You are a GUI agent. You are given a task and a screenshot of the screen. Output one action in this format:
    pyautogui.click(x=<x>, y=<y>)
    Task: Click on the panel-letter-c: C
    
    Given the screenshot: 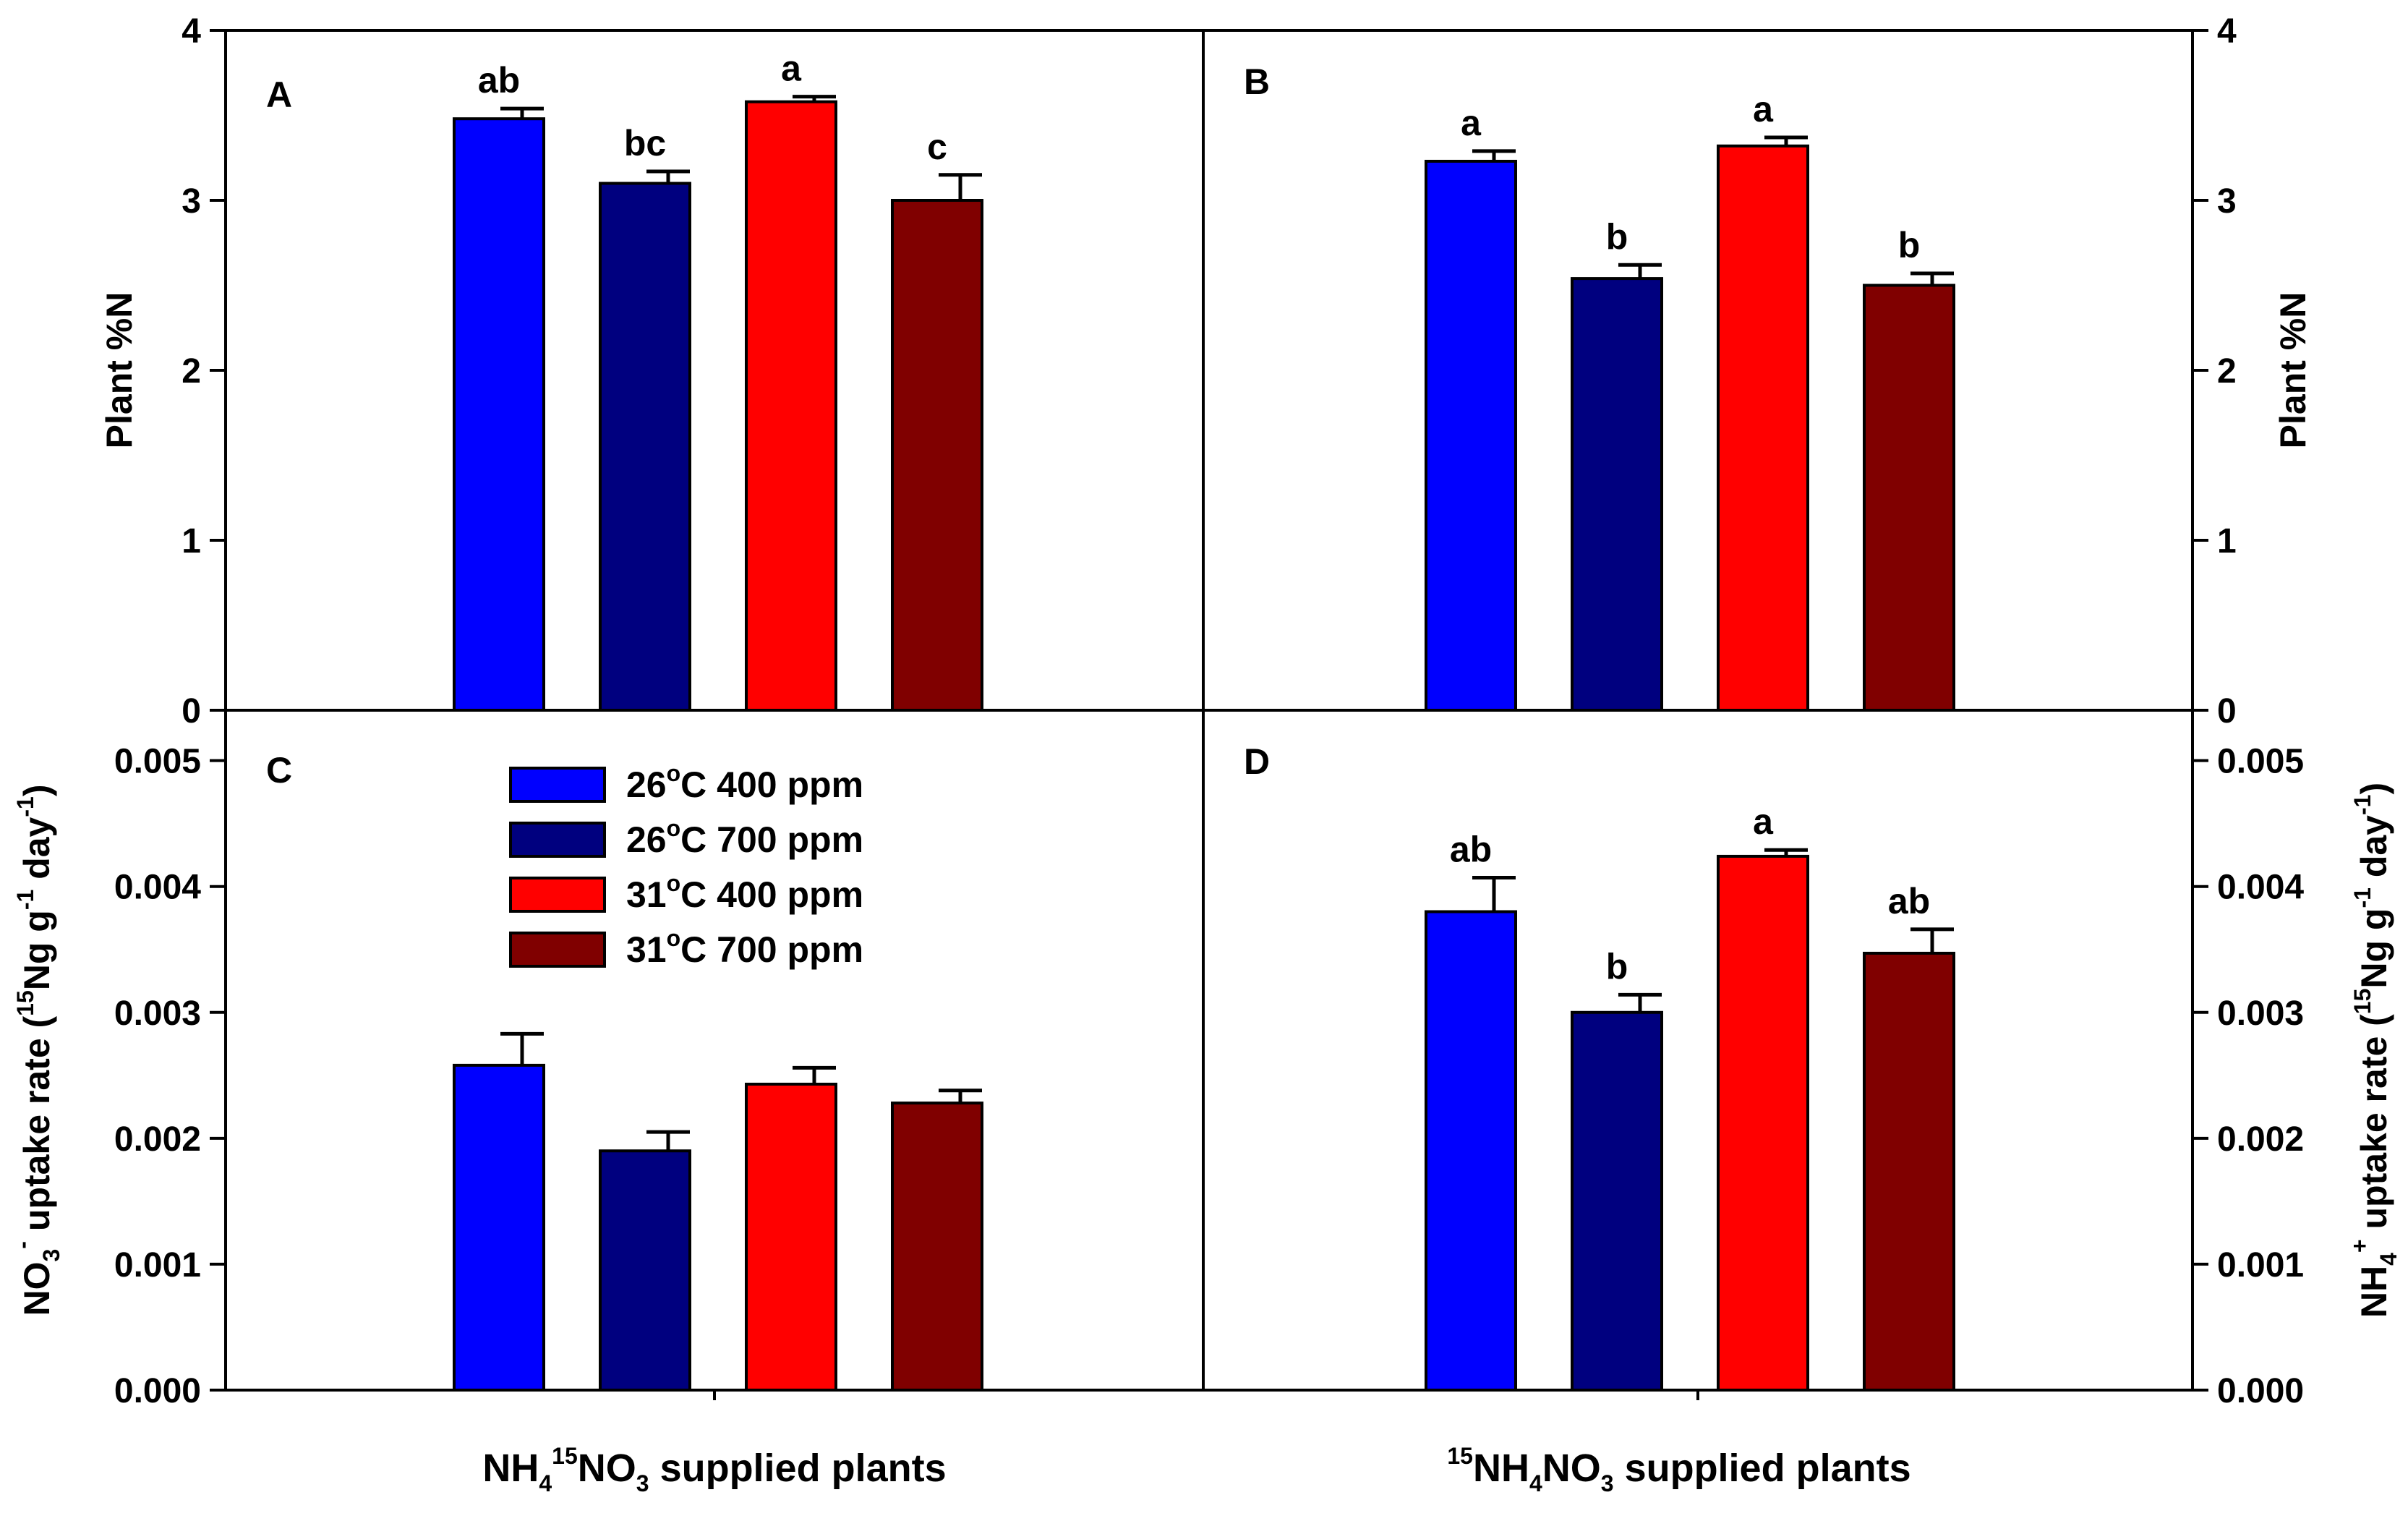 What is the action you would take?
    pyautogui.click(x=279, y=770)
    